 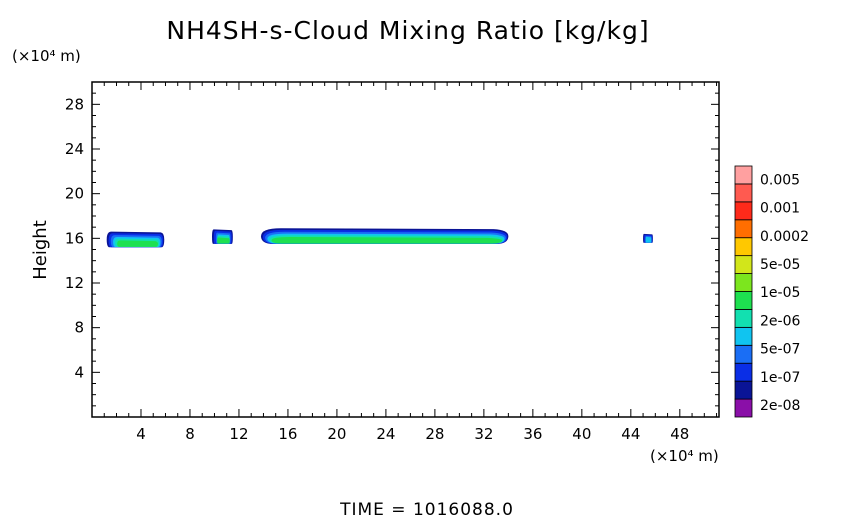 What do you see at coordinates (532, 434) in the screenshot?
I see `x-tick-label: 36` at bounding box center [532, 434].